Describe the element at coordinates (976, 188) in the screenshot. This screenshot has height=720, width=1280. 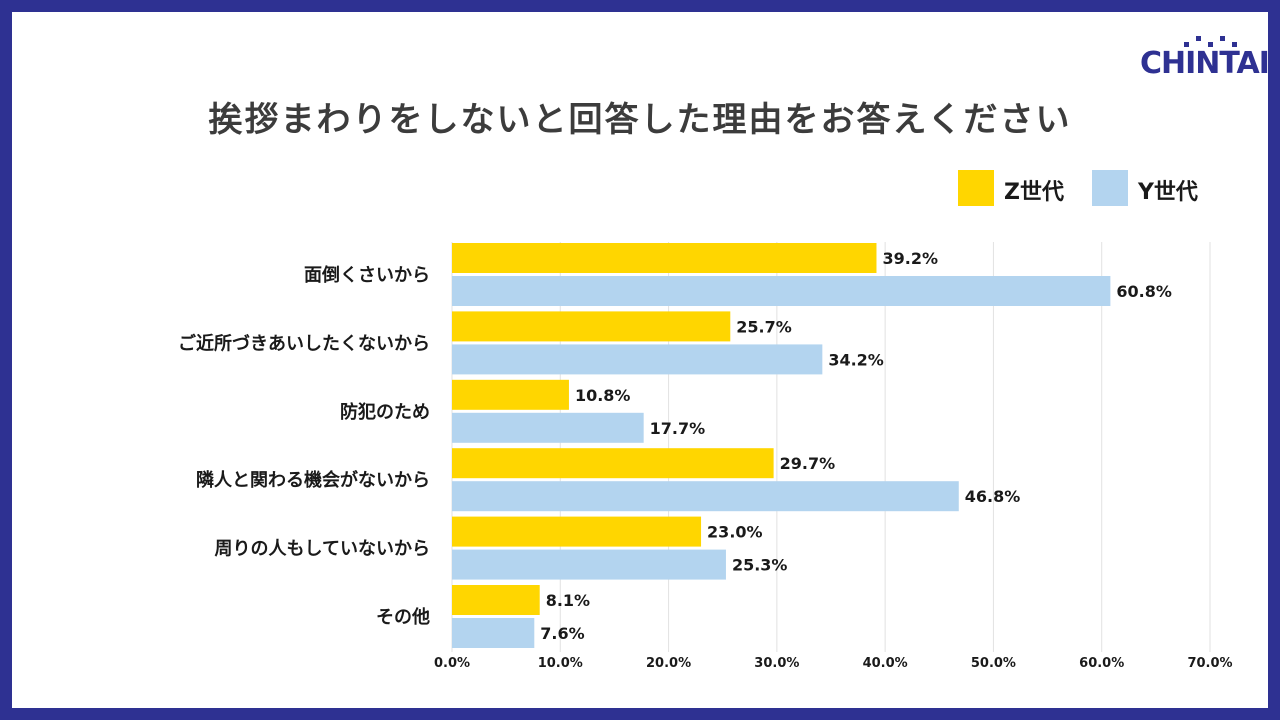
I see `legend-swatch-z` at that location.